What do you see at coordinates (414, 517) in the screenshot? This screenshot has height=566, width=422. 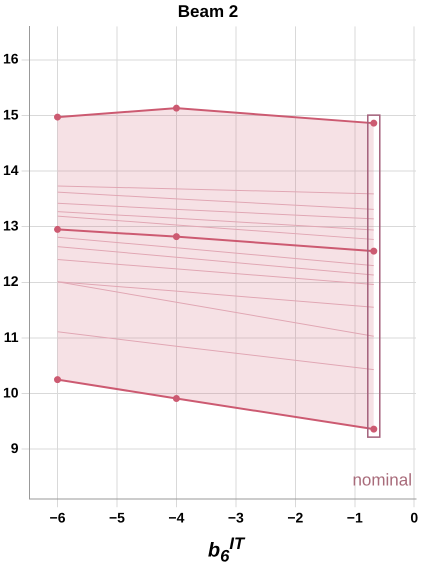 I see `x-tick-label: 0` at bounding box center [414, 517].